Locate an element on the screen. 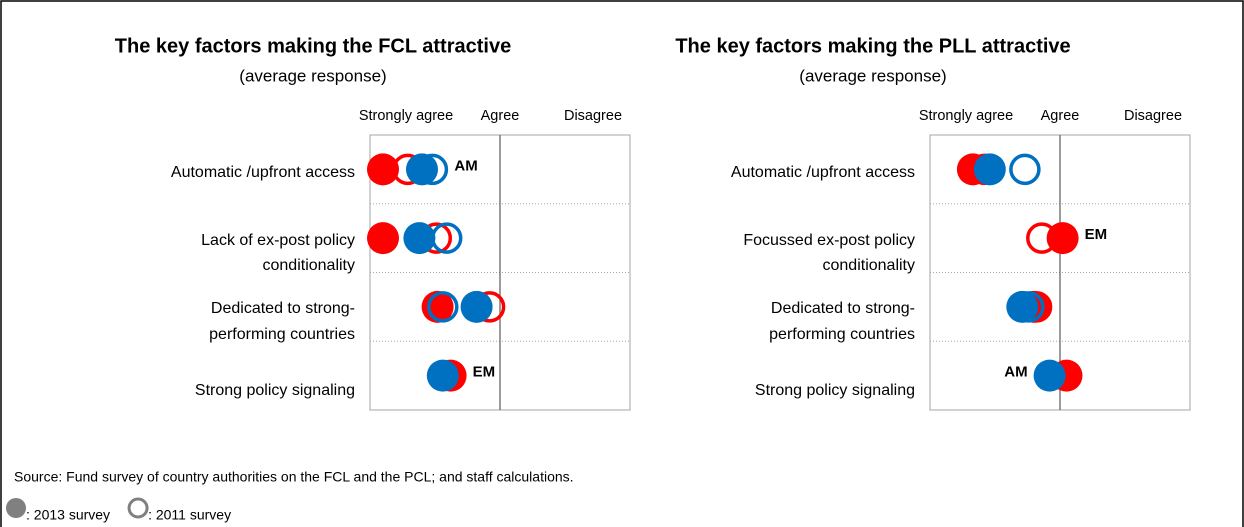  category-text: Focussed ex-post policy conditionality is located at coordinates (829, 253).